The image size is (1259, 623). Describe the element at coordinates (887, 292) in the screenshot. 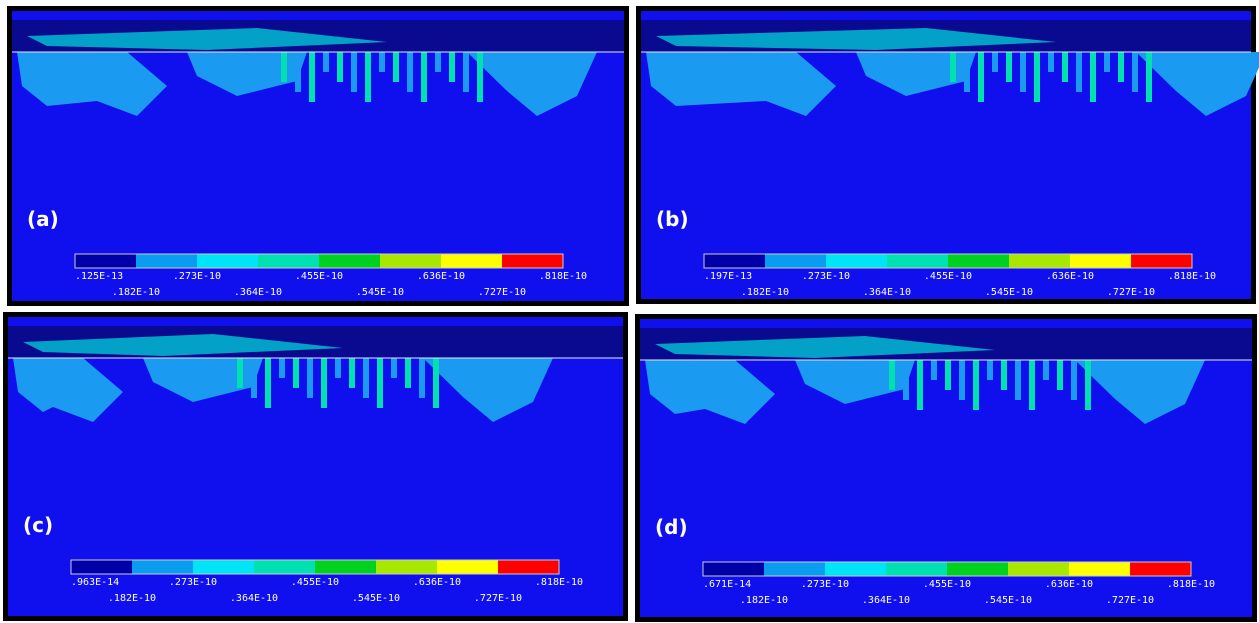

I see `colorbar-label: .364E-10` at that location.